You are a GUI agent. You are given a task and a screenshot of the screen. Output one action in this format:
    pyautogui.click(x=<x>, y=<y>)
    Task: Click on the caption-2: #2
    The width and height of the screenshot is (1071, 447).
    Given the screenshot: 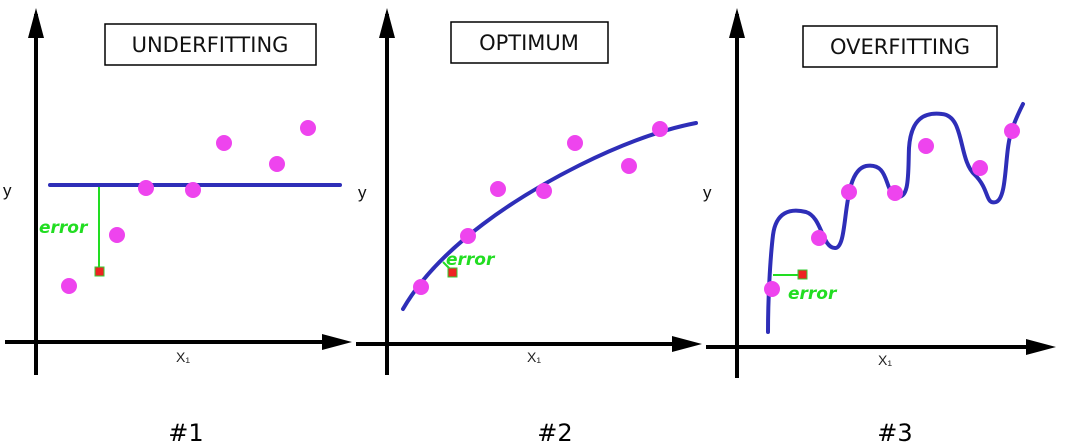 What is the action you would take?
    pyautogui.click(x=554, y=433)
    